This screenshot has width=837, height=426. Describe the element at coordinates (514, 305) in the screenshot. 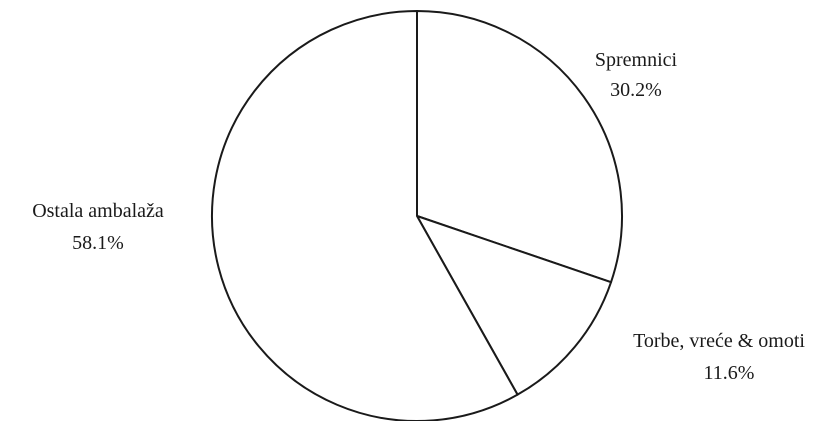

I see `pie-slice-torbe-vrece-omoti` at that location.